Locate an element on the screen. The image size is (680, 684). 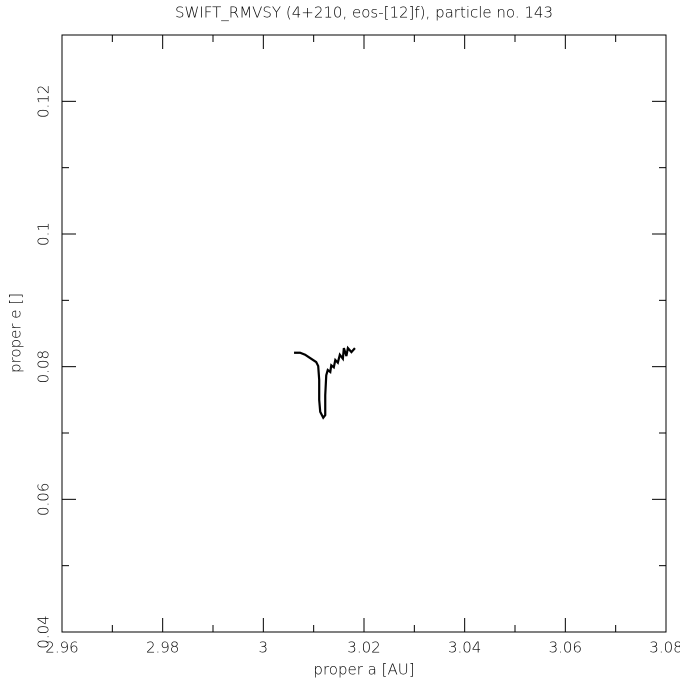
y-axis-label: proper e [] is located at coordinates (16, 333).